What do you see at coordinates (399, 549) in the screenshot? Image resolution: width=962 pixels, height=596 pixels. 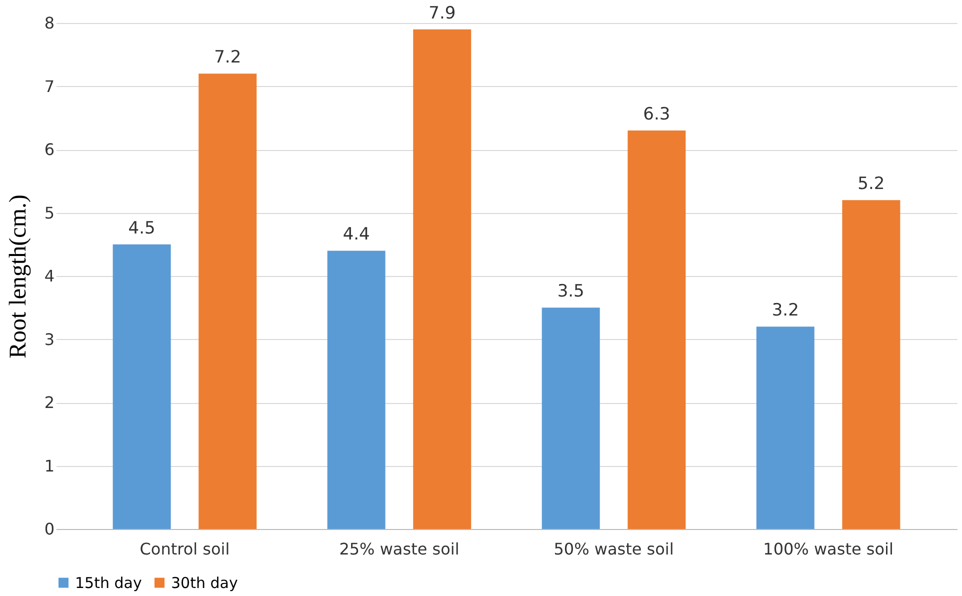 I see `x-tick-label: 25% waste soil` at bounding box center [399, 549].